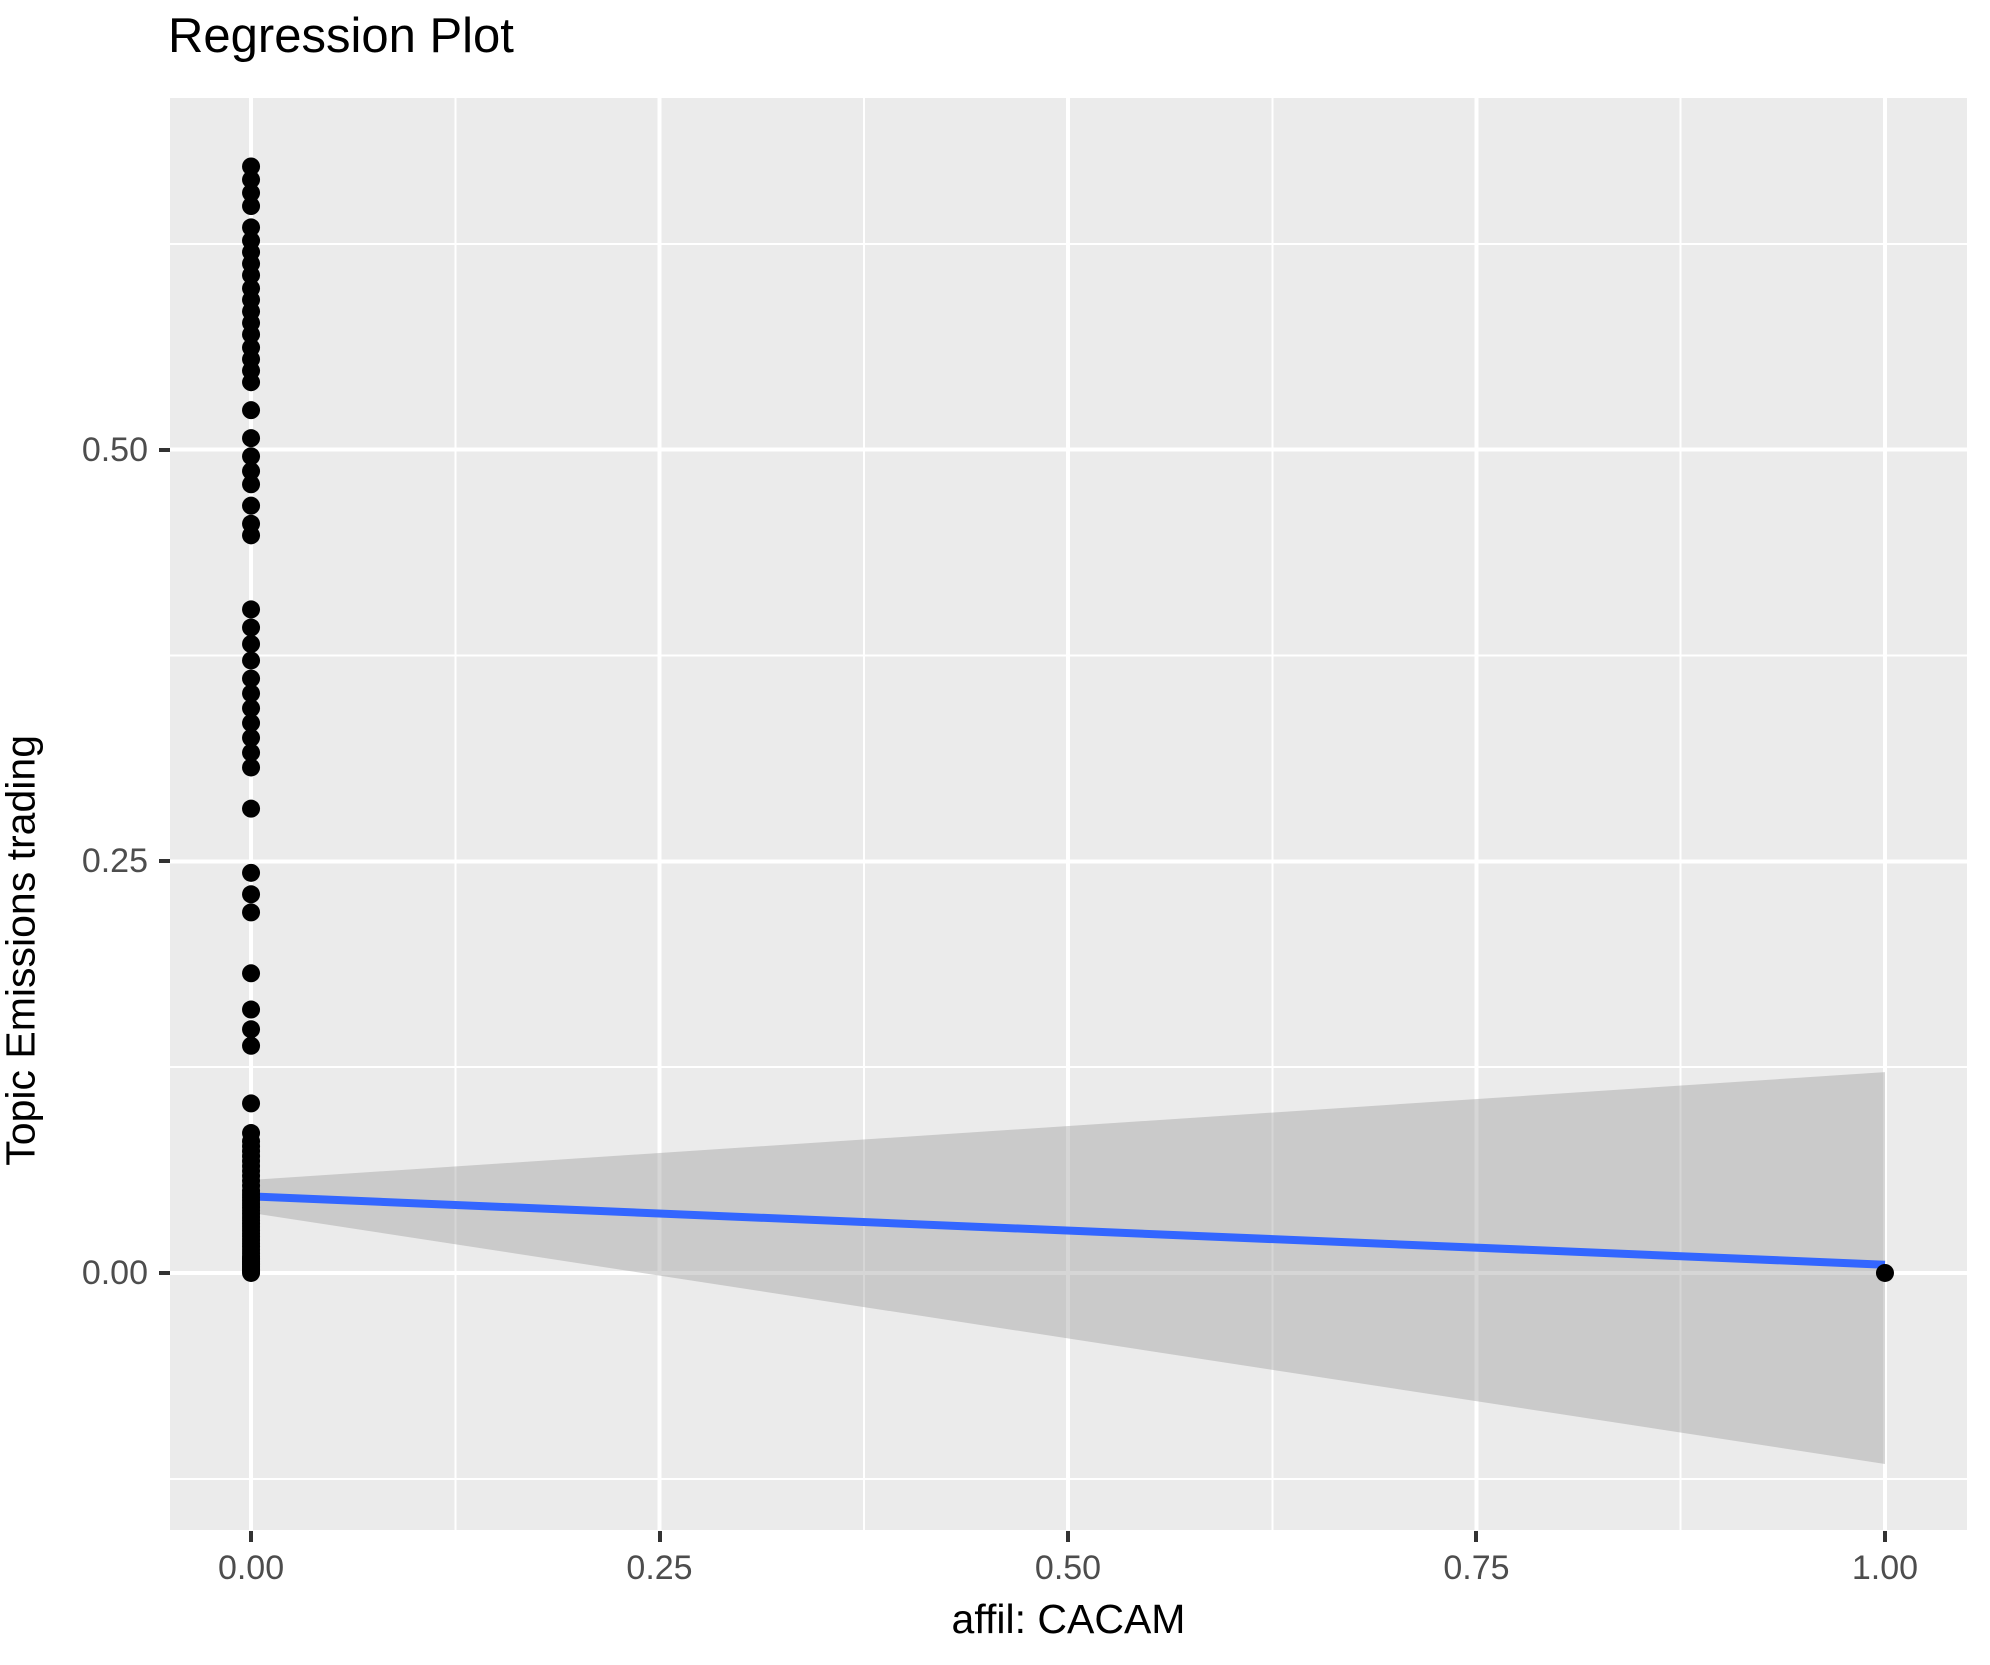  What do you see at coordinates (114, 449) in the screenshot?
I see `y-tick-label: 0.50` at bounding box center [114, 449].